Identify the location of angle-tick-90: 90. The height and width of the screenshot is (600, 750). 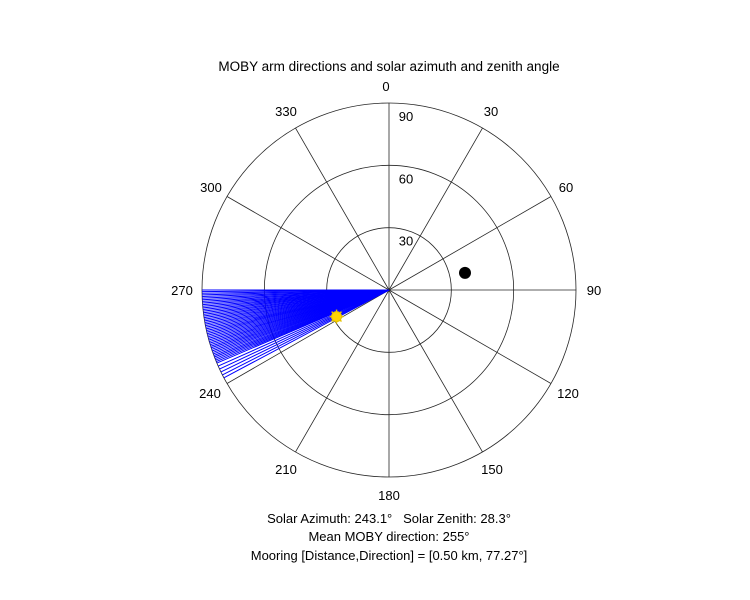
(594, 290).